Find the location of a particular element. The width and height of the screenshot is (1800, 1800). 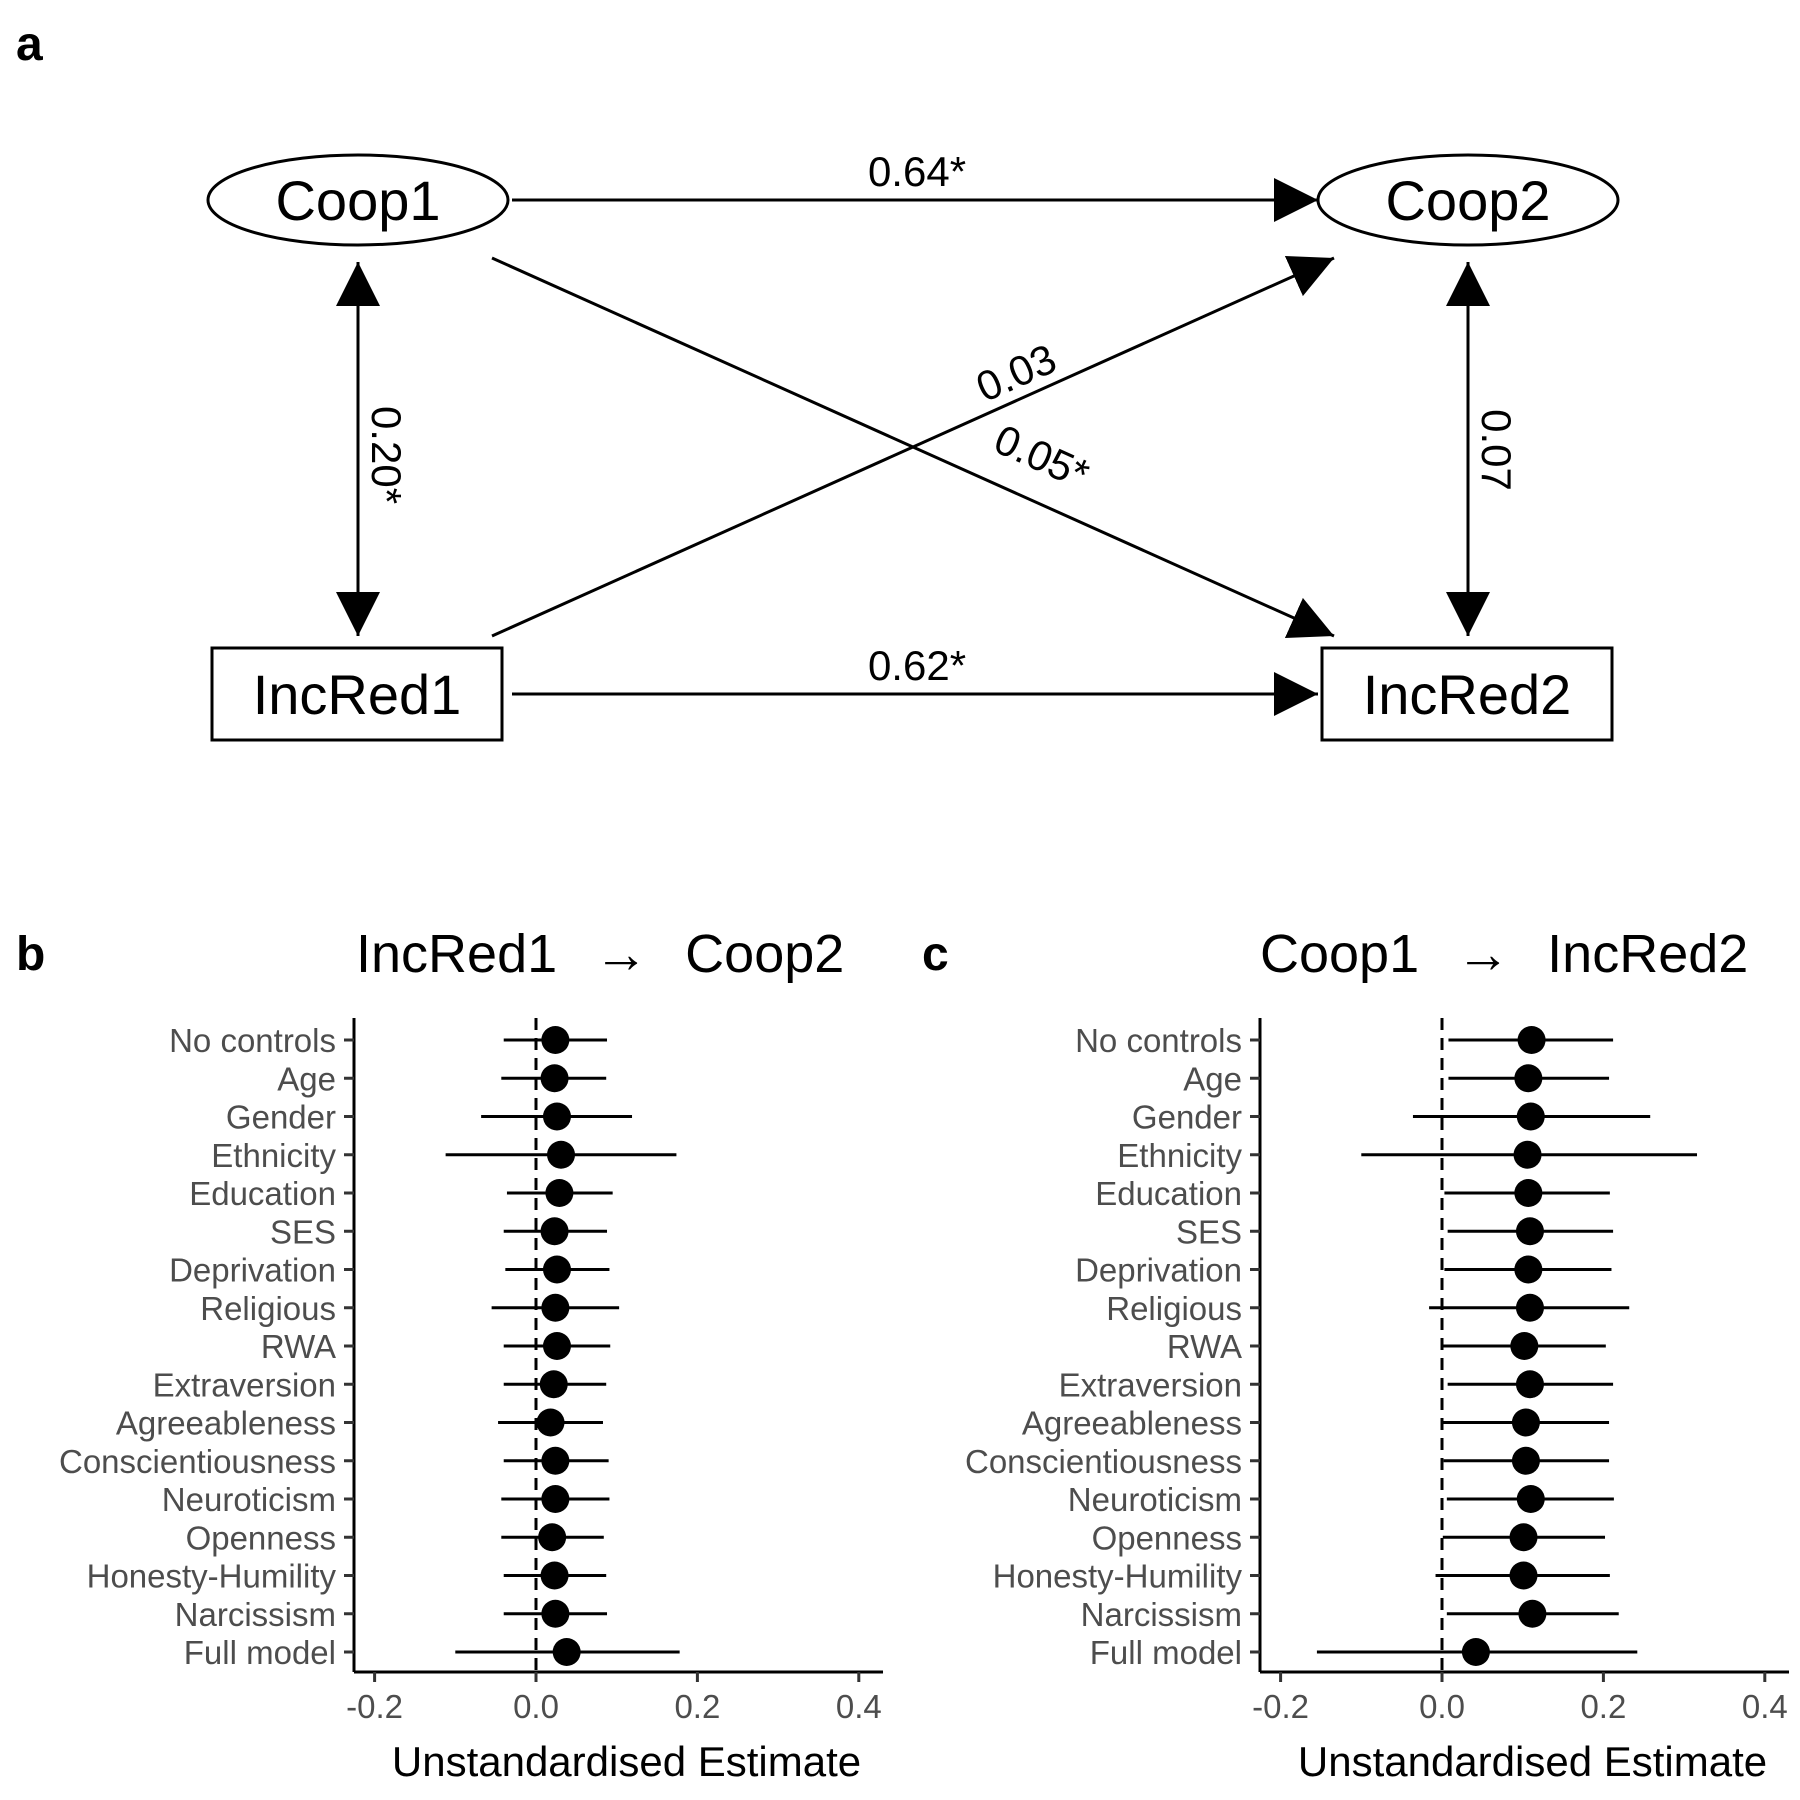

panel-letter-a: a is located at coordinates (29, 44).